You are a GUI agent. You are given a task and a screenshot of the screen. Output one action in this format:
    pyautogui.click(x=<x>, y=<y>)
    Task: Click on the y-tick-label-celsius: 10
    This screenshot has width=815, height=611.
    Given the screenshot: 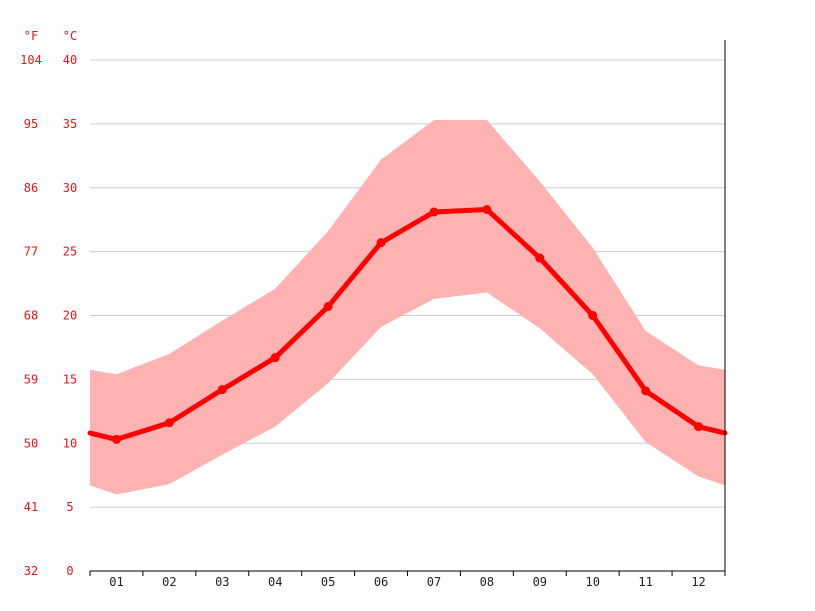 What is the action you would take?
    pyautogui.click(x=70, y=443)
    